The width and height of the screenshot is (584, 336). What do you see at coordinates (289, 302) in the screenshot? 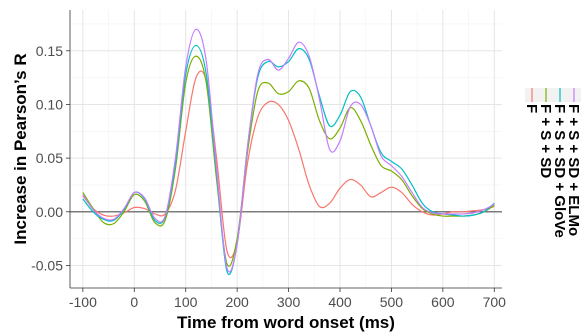
I see `x-tick-label: 300` at bounding box center [289, 302].